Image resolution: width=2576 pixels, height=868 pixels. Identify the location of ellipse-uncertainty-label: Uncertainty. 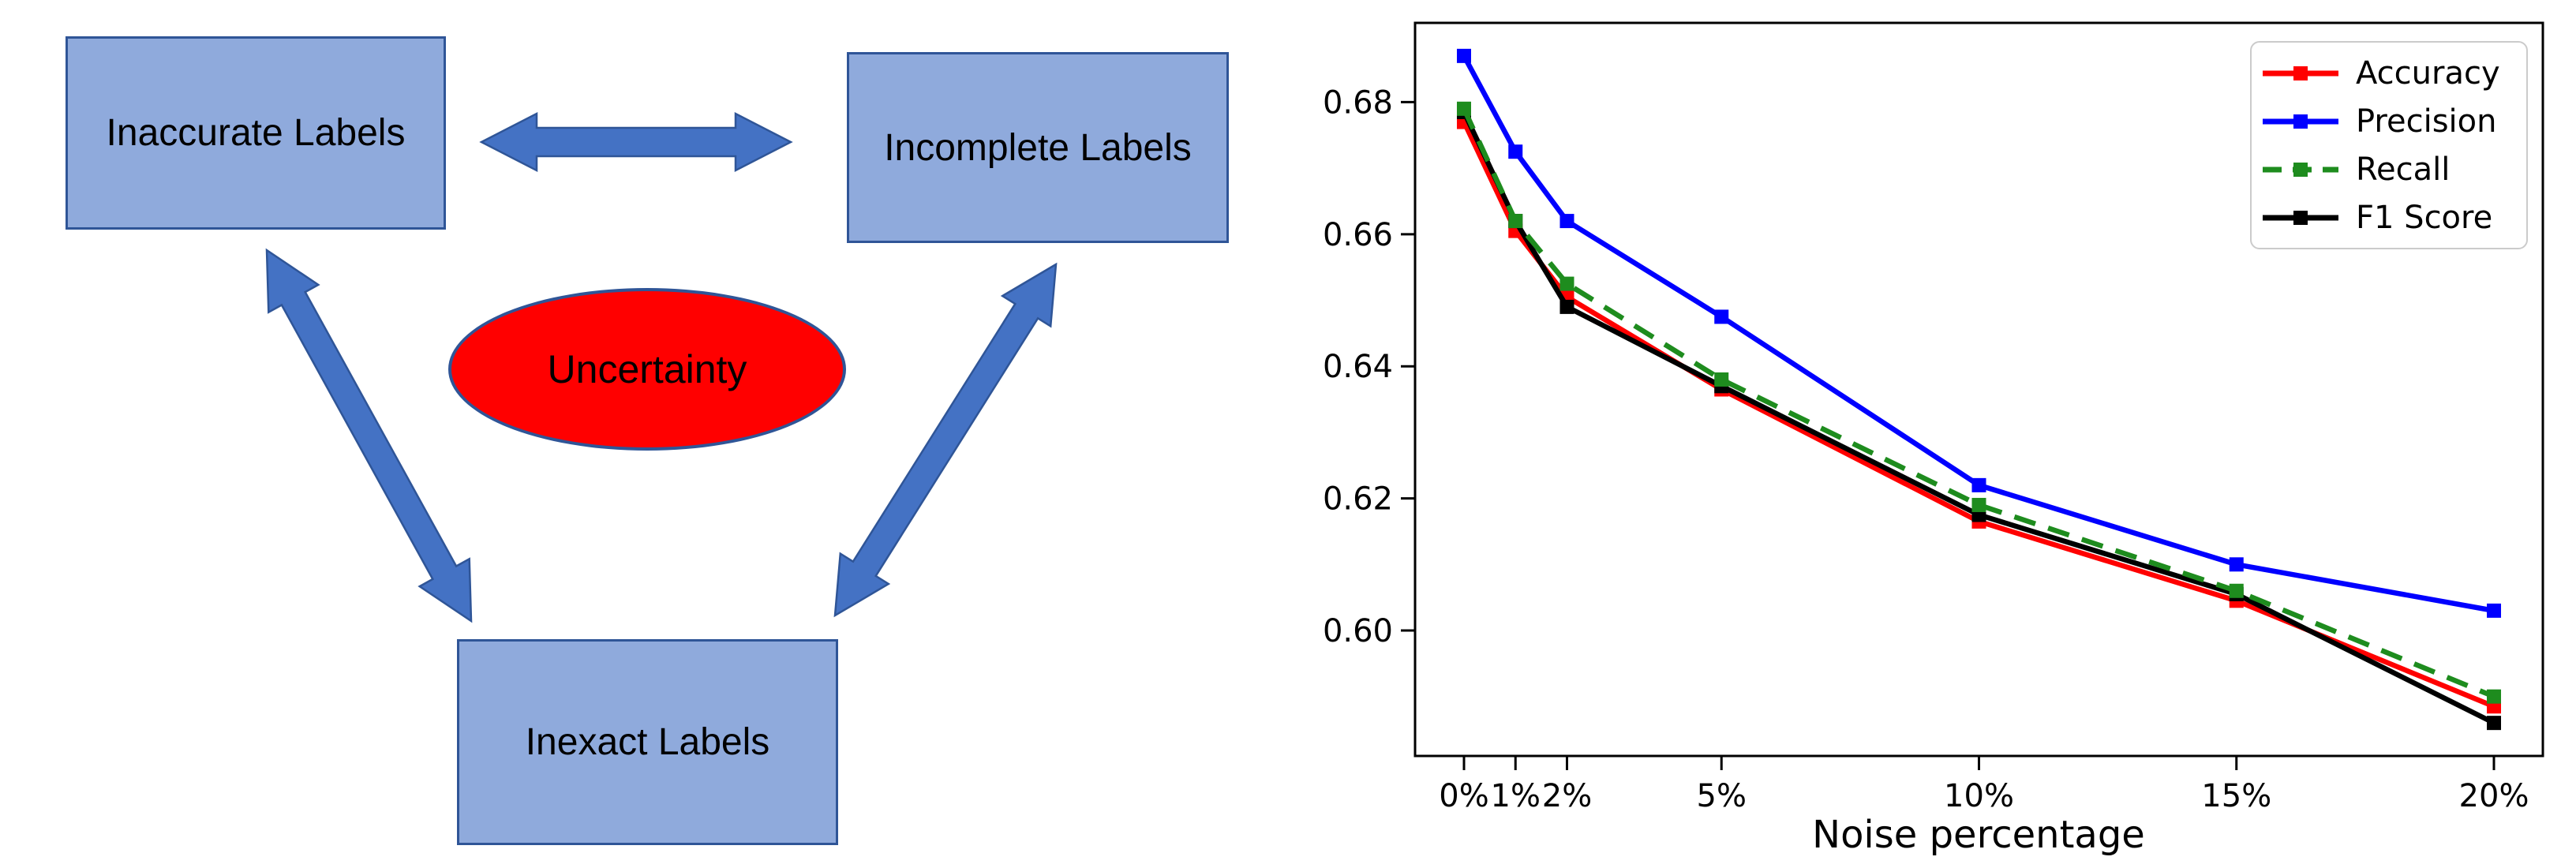
(647, 369).